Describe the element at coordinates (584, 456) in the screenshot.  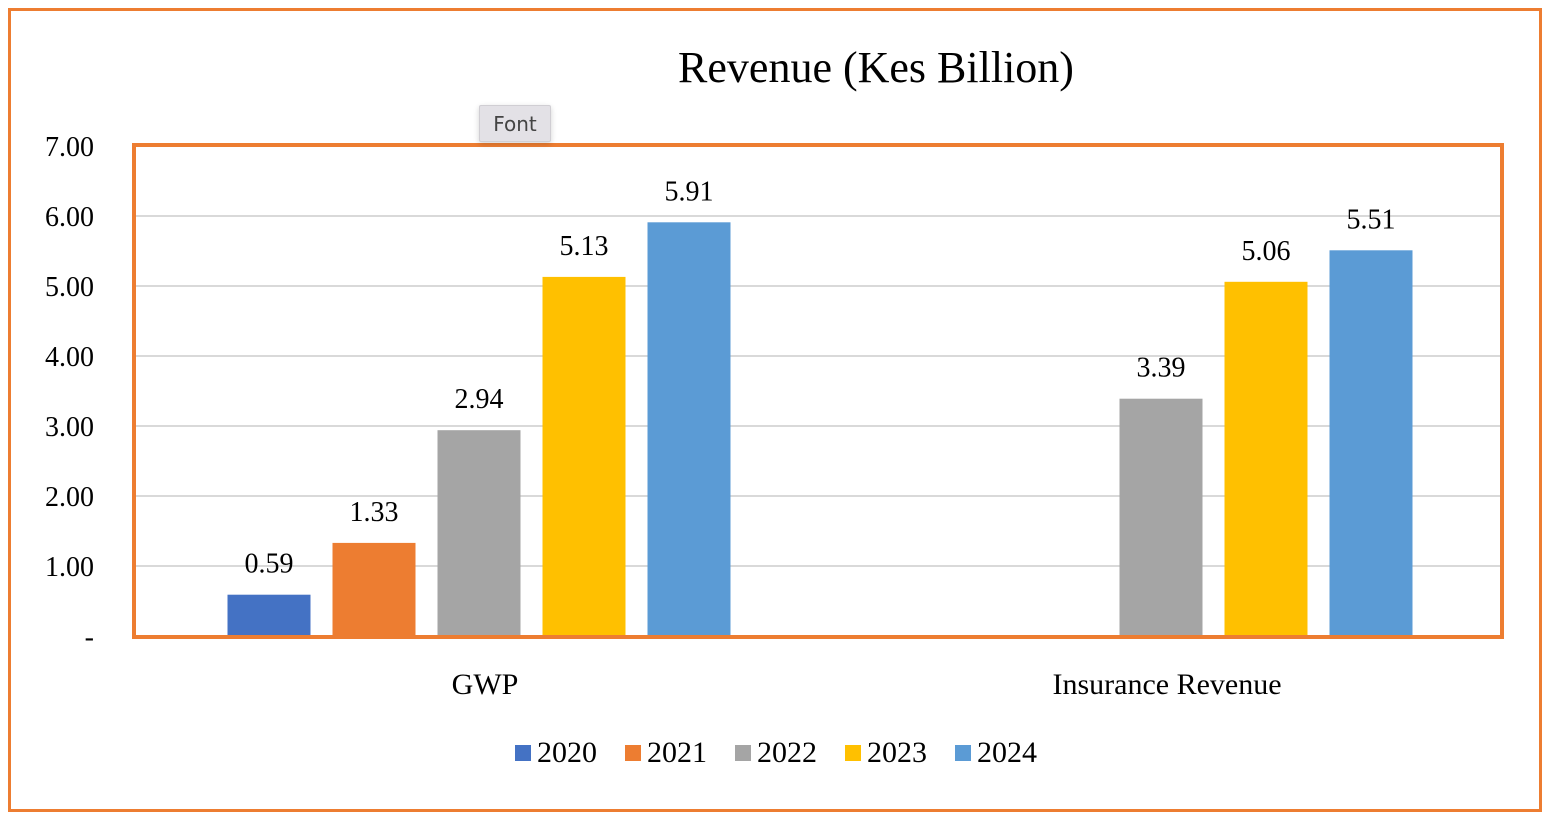
I see `bar-2023-gwp` at that location.